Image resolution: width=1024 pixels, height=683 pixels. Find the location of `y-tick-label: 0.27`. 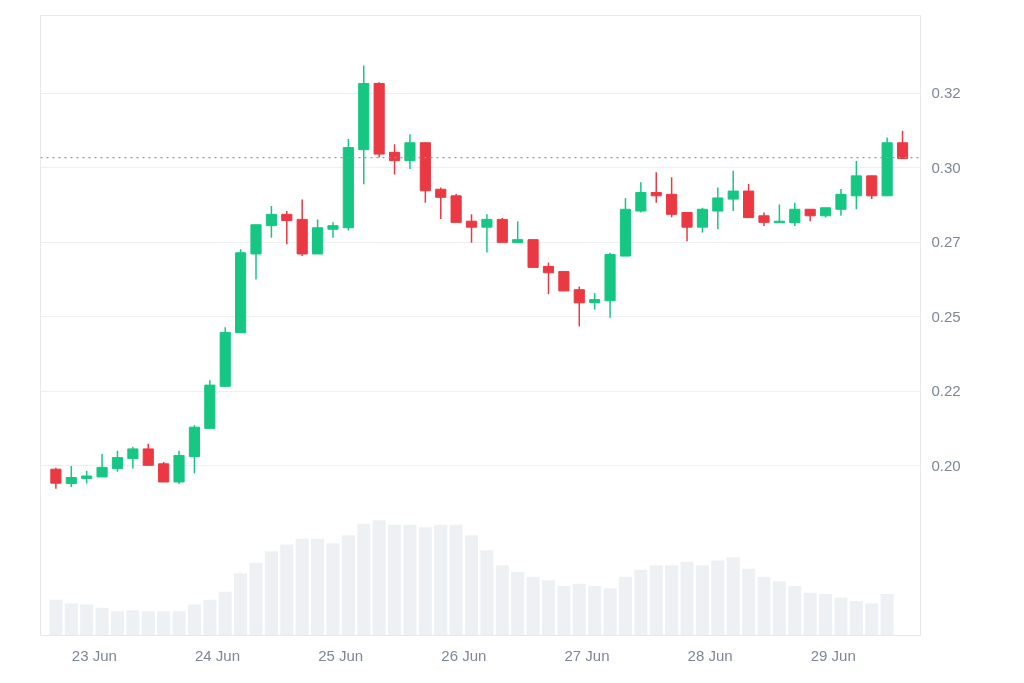

y-tick-label: 0.27 is located at coordinates (946, 242).